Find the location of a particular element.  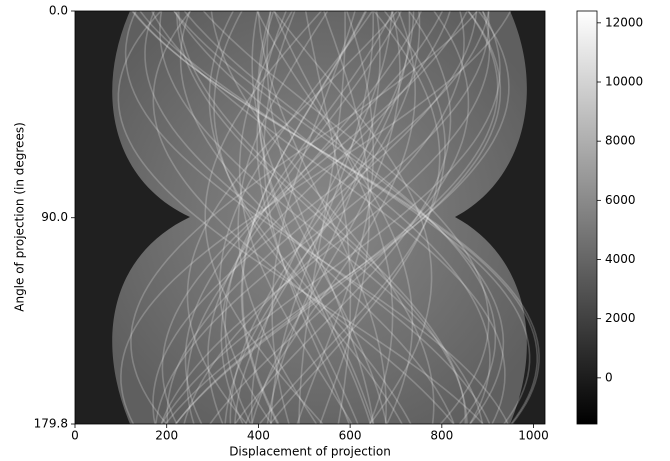

x-tick-label: 200 is located at coordinates (166, 436).